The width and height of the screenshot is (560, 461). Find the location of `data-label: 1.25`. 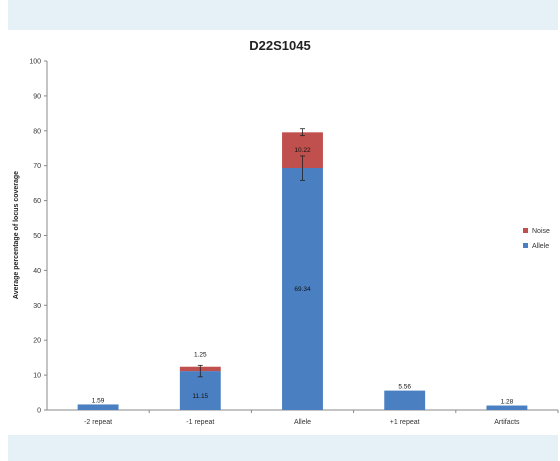

data-label: 1.25 is located at coordinates (200, 355).